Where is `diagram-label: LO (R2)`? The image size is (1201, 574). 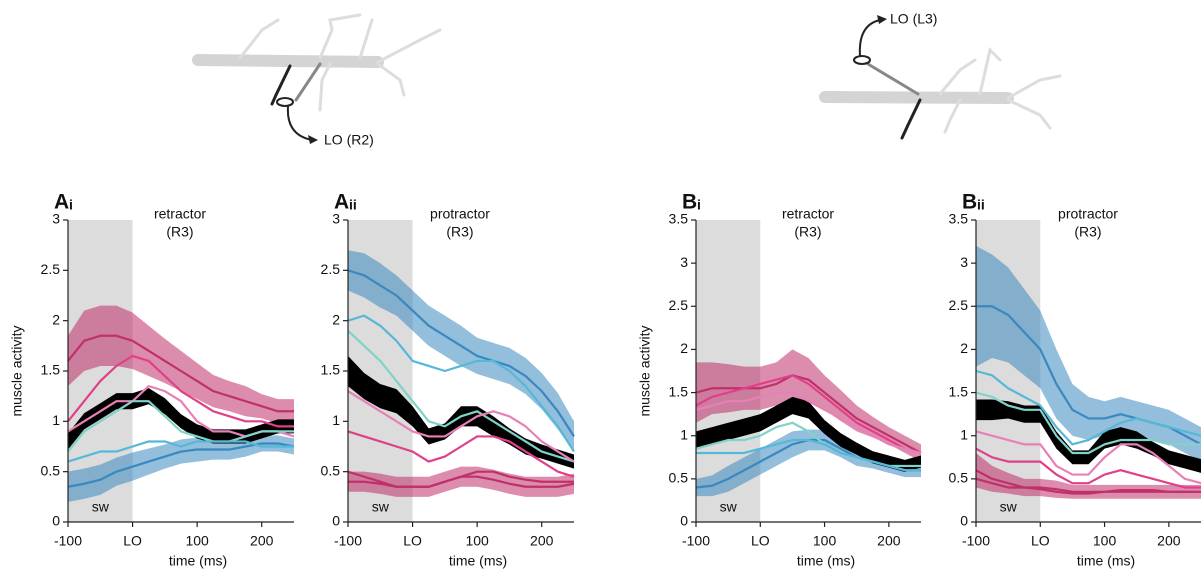
diagram-label: LO (R2) is located at coordinates (349, 140).